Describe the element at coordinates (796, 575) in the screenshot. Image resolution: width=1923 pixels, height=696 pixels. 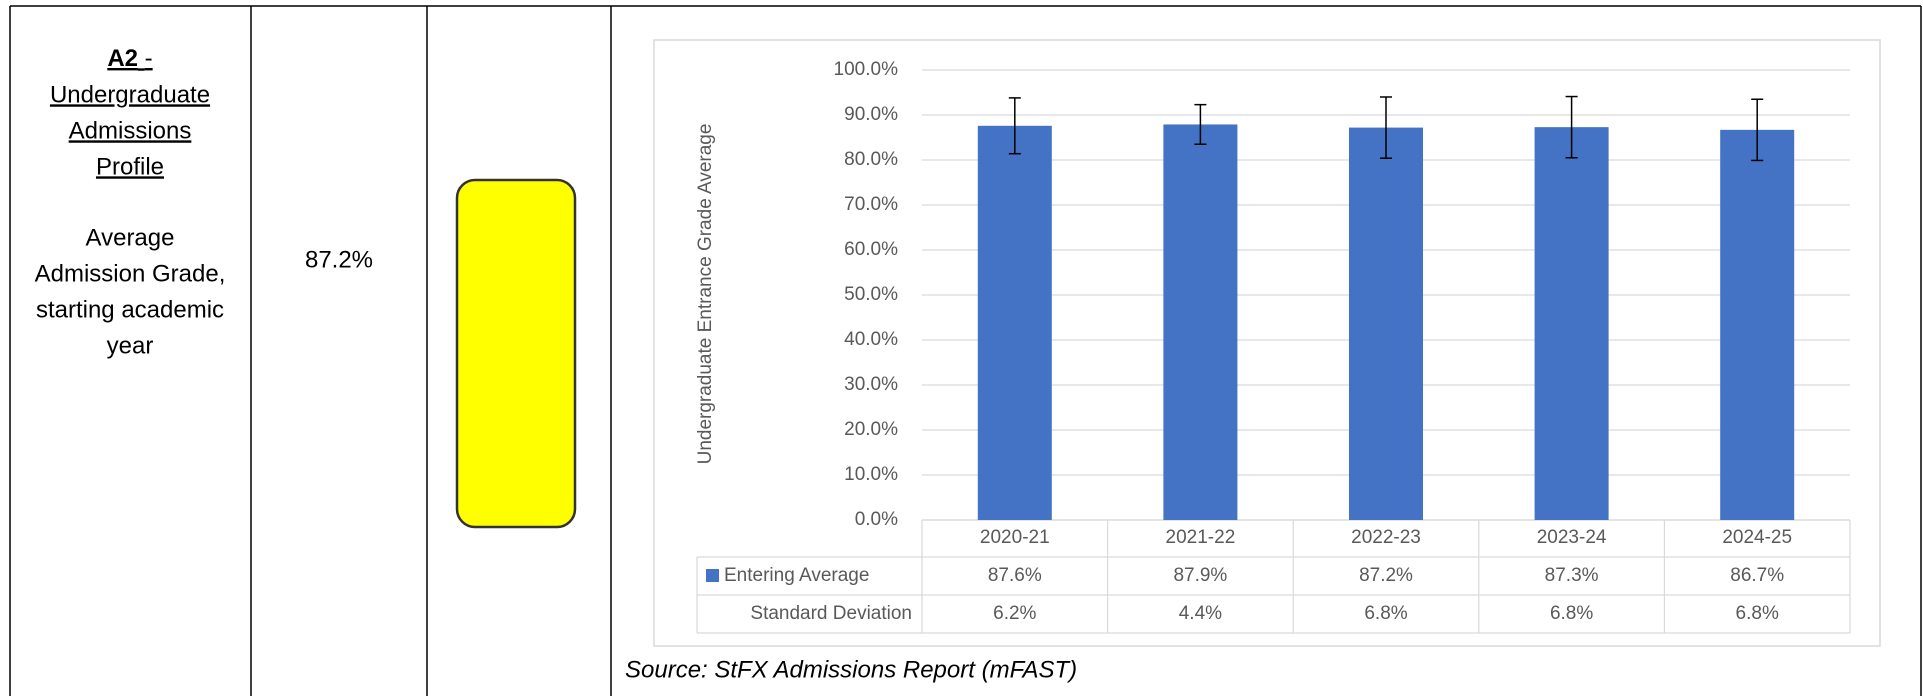
I see `legend-label: Entering Average` at that location.